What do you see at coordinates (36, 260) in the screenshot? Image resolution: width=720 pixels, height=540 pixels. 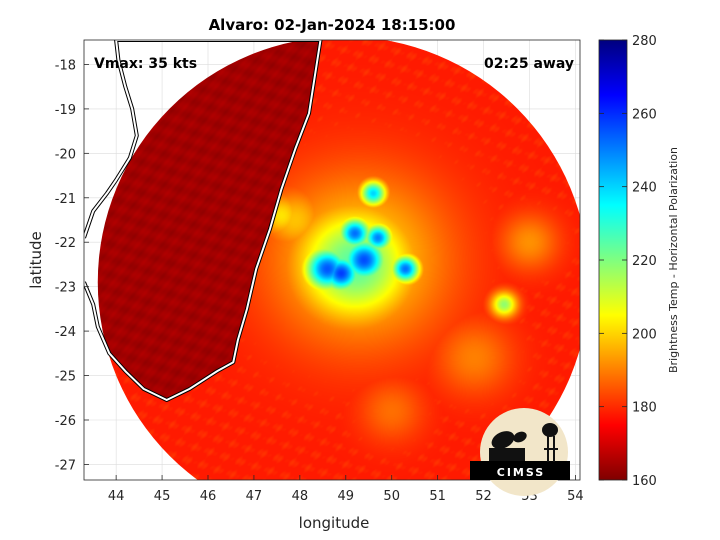 I see `y-axis-label: latitude` at bounding box center [36, 260].